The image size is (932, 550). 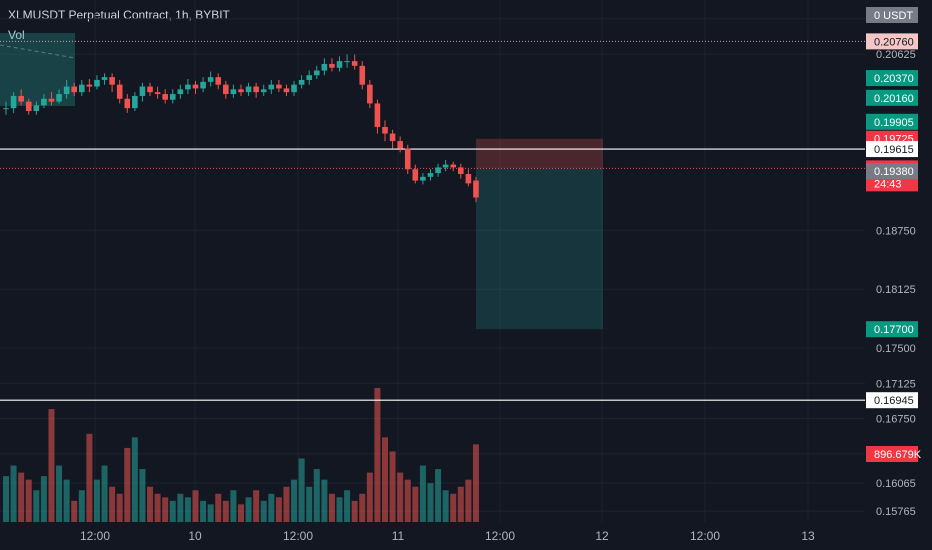 What do you see at coordinates (896, 349) in the screenshot?
I see `y-axis-tick-label: 0.17500` at bounding box center [896, 349].